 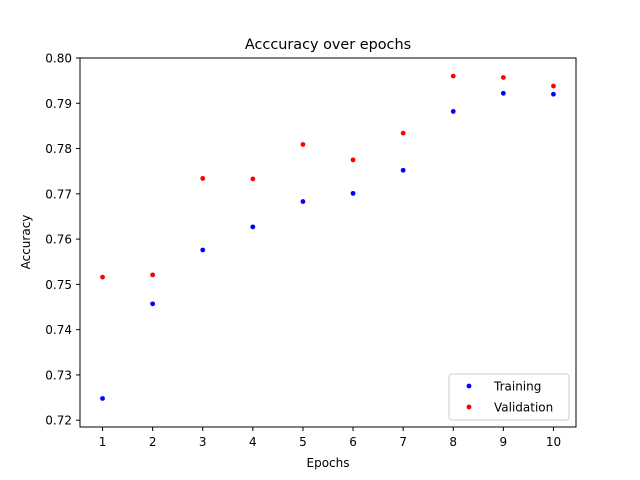 I want to click on legend-marker-validation, so click(x=469, y=407).